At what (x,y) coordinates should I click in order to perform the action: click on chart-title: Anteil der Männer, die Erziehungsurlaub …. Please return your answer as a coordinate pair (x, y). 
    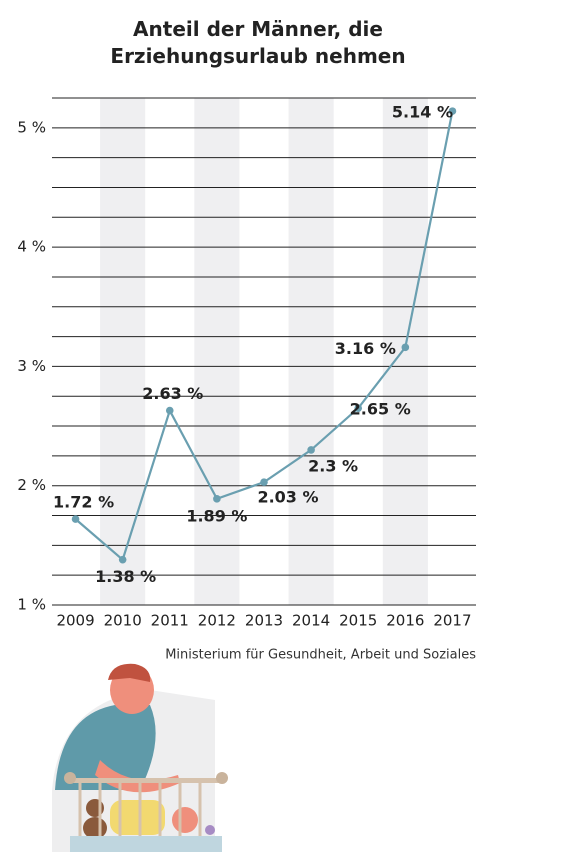
    Looking at the image, I should click on (258, 42).